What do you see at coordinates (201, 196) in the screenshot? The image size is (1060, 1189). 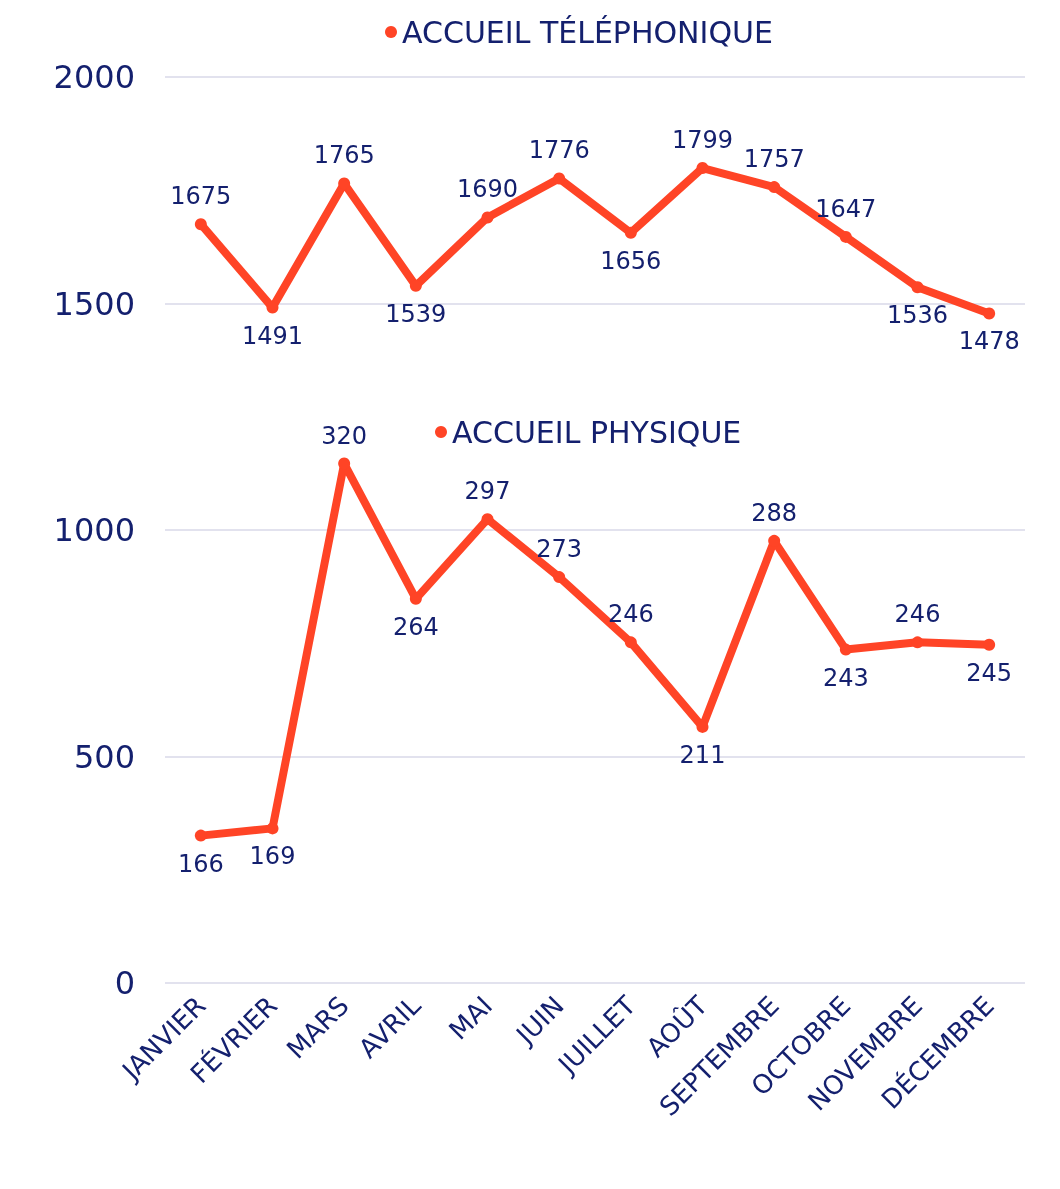 I see `data-label: 1675` at bounding box center [201, 196].